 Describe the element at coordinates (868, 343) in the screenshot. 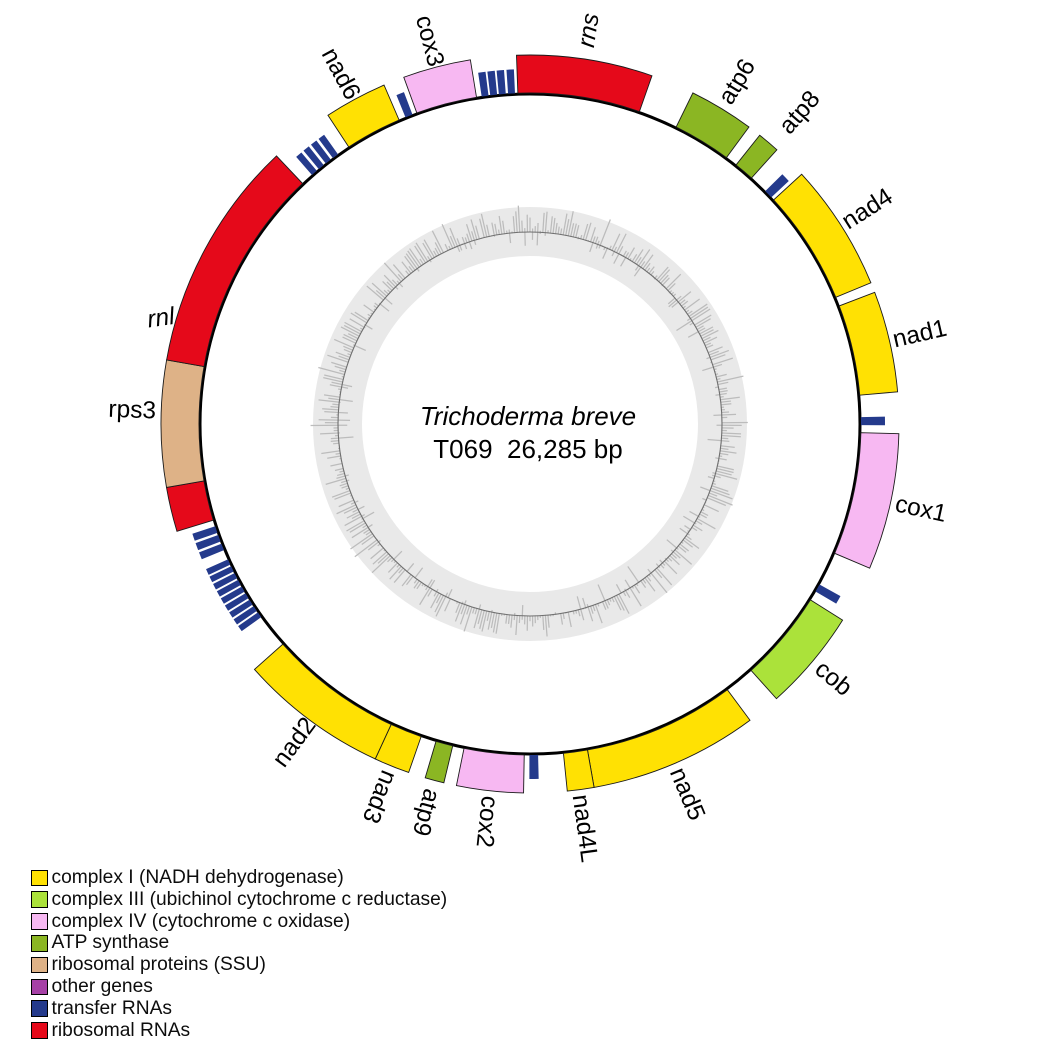

I see `gene-block-nad1` at that location.